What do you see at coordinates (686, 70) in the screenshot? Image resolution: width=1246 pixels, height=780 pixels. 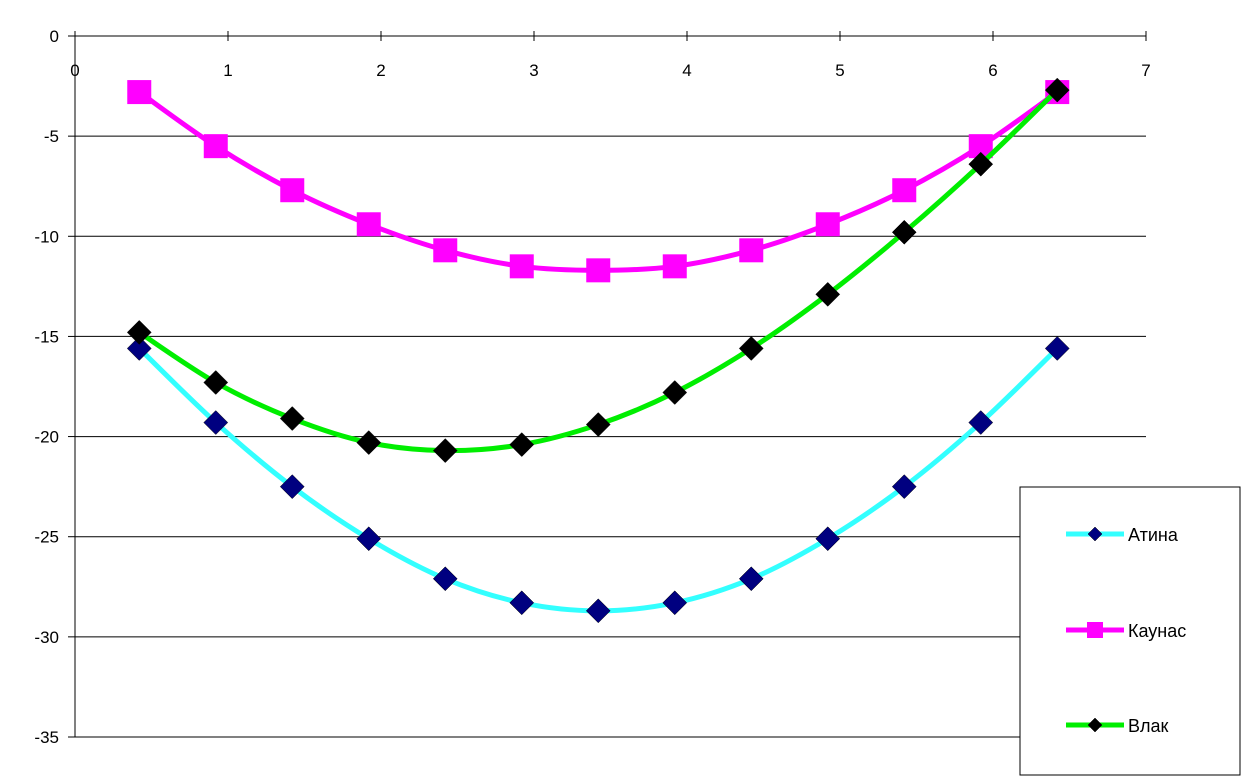 I see `x-tick-label-4: 4` at bounding box center [686, 70].